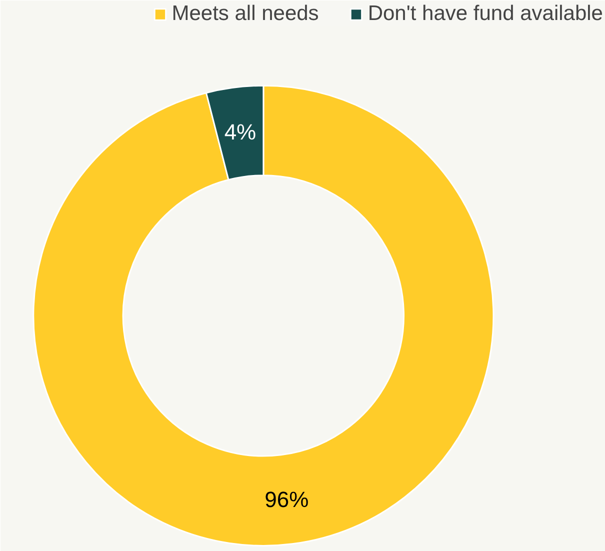 The image size is (605, 551). I want to click on legend-label: Don't have fund available, so click(485, 14).